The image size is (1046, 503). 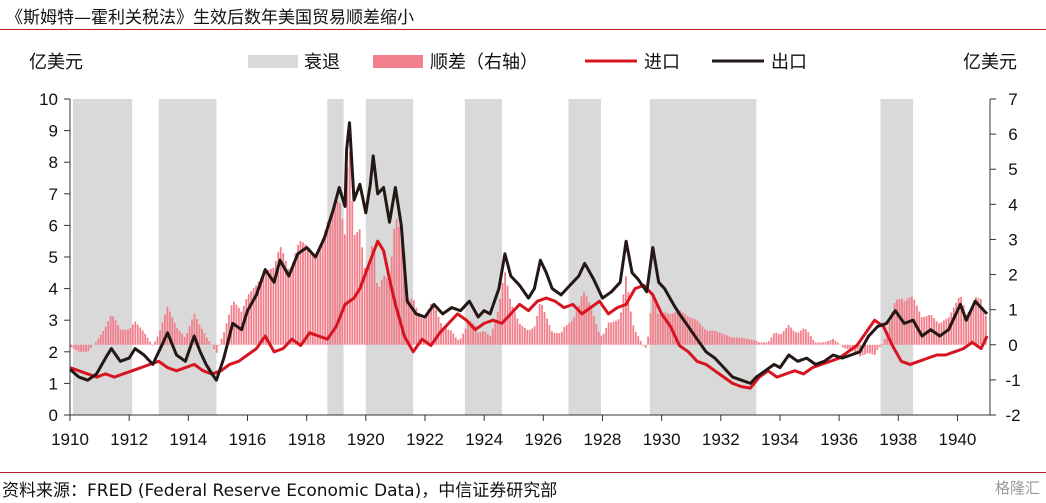 I want to click on x-tick-label: 1940, so click(x=958, y=439).